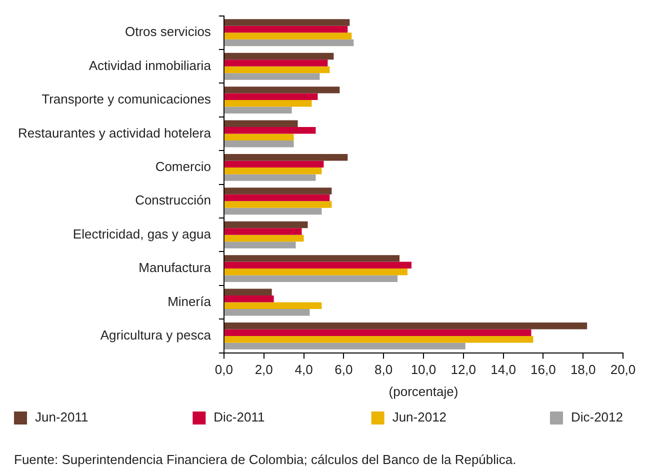 The height and width of the screenshot is (472, 645). What do you see at coordinates (115, 132) in the screenshot?
I see `y-tick-label: Restaurantes y actividad hotelera` at bounding box center [115, 132].